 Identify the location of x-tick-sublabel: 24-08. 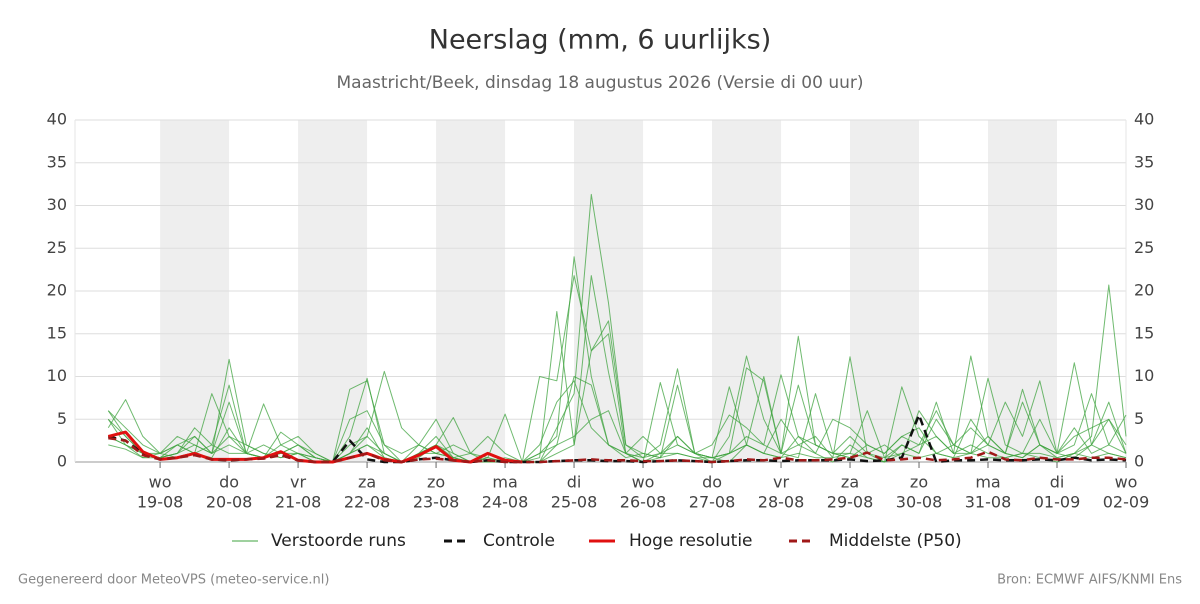
(505, 502).